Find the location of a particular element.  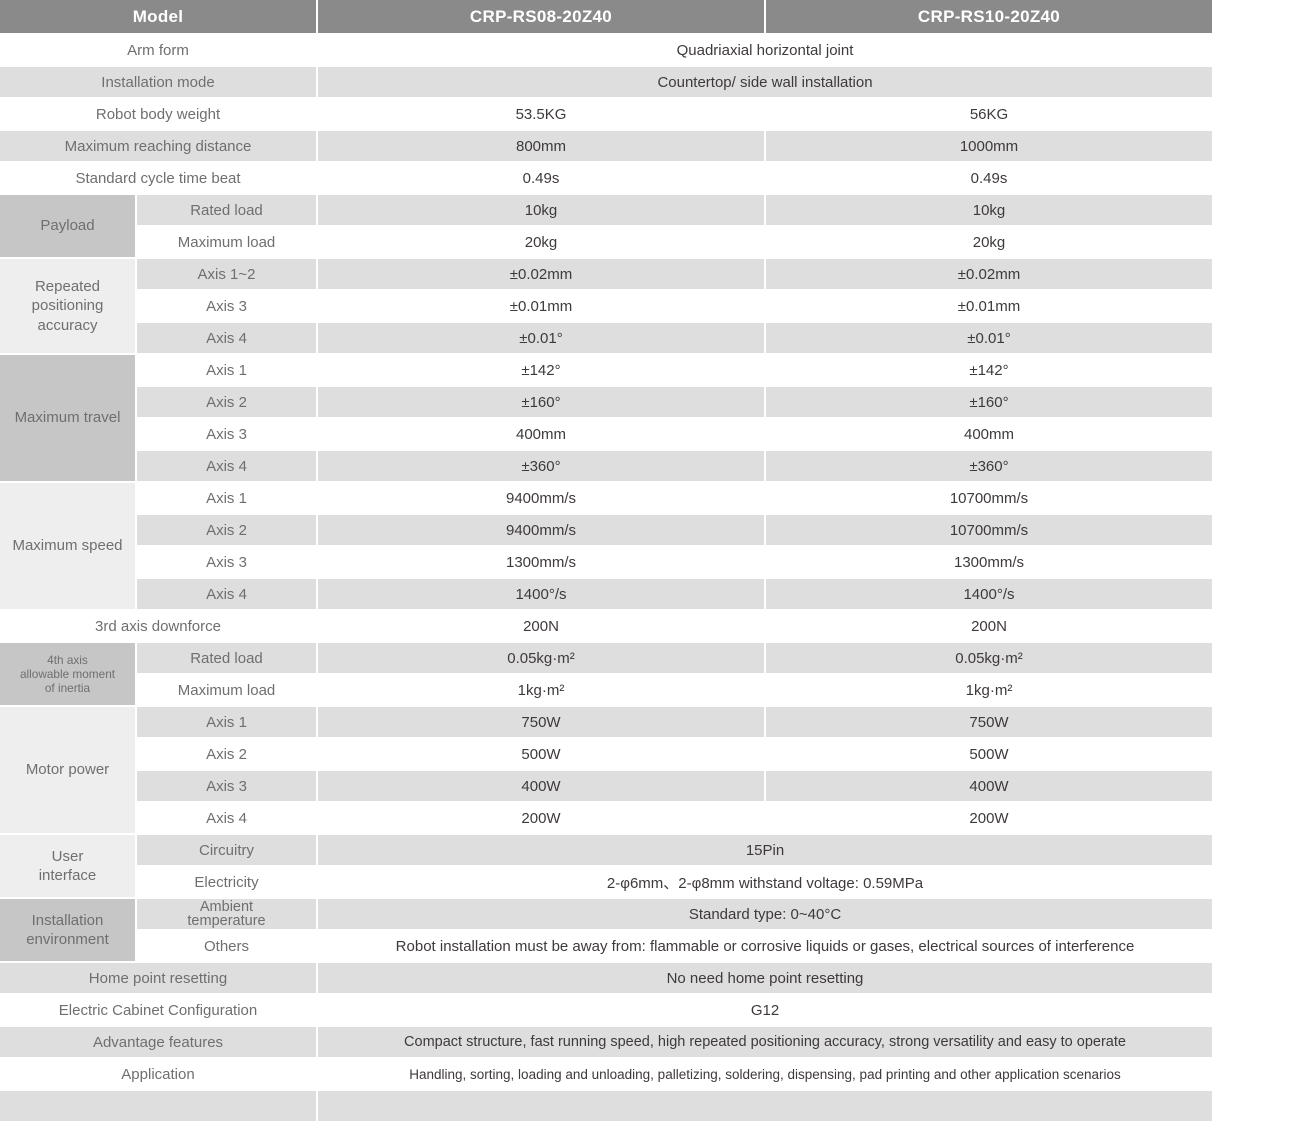

row-value-a: ±160° is located at coordinates (541, 402).